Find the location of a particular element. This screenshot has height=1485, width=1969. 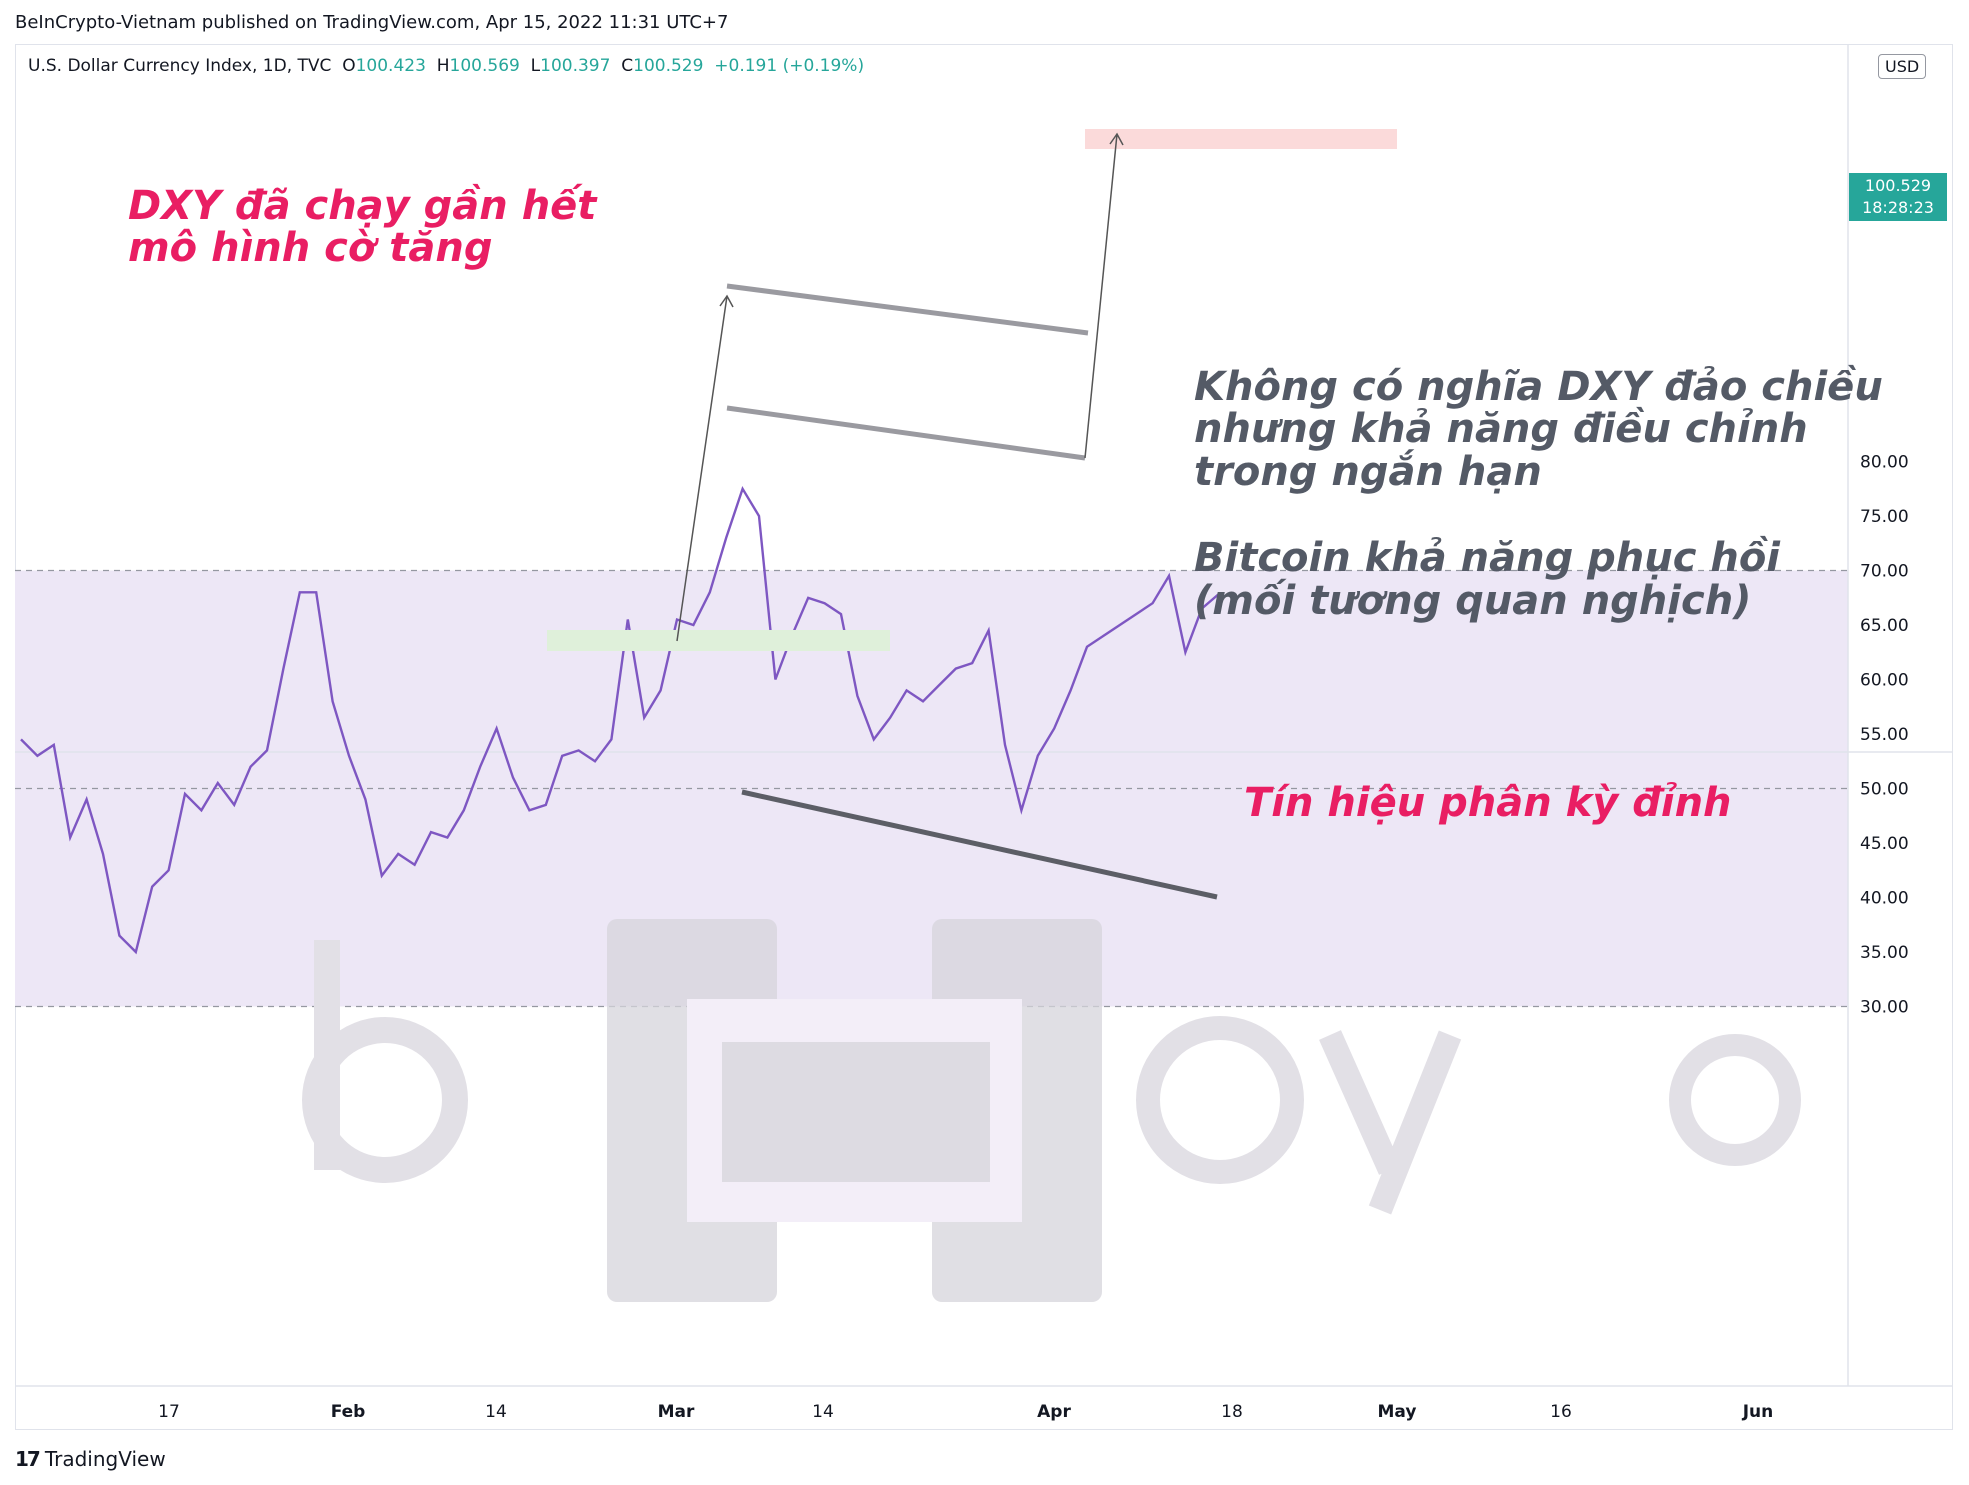

tradingview-footer: 17 TradingView is located at coordinates (90, 1459).